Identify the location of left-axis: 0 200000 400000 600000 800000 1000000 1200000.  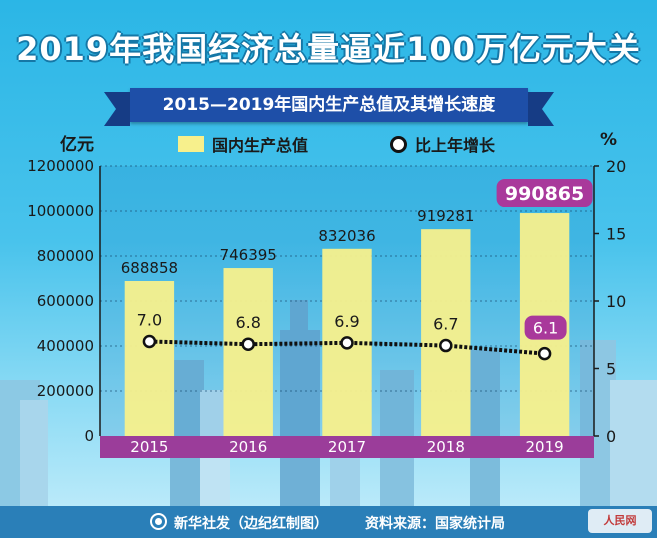
(64, 301).